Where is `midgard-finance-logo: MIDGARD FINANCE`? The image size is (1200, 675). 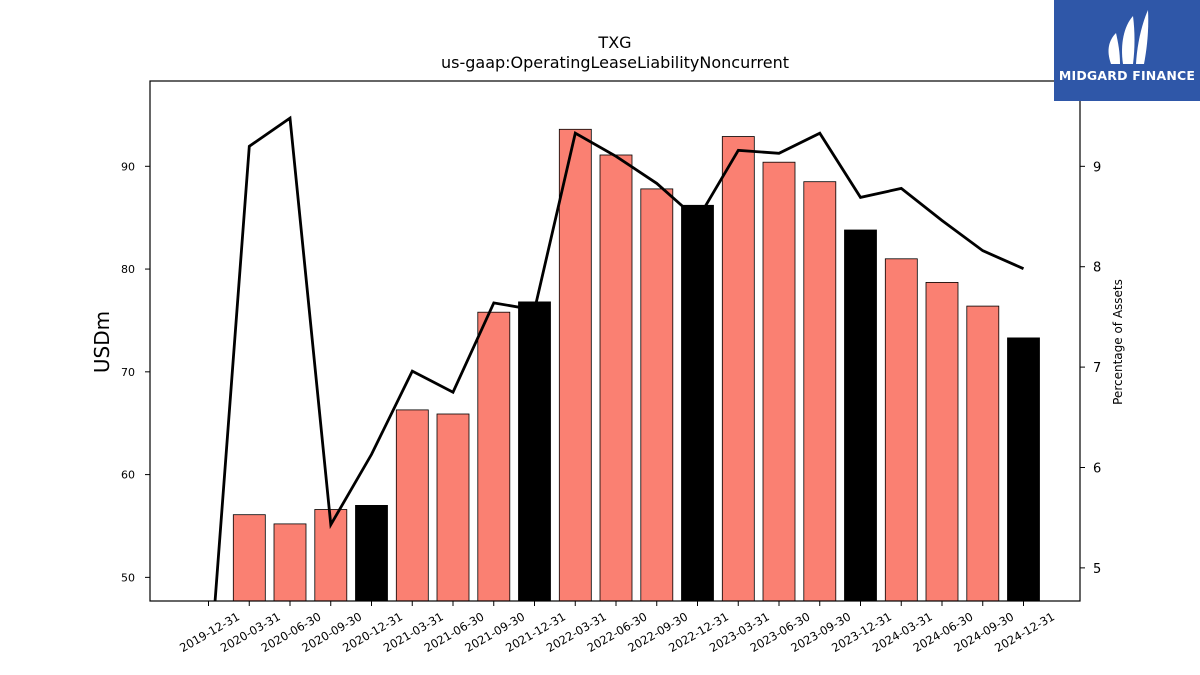 midgard-finance-logo: MIDGARD FINANCE is located at coordinates (1127, 50).